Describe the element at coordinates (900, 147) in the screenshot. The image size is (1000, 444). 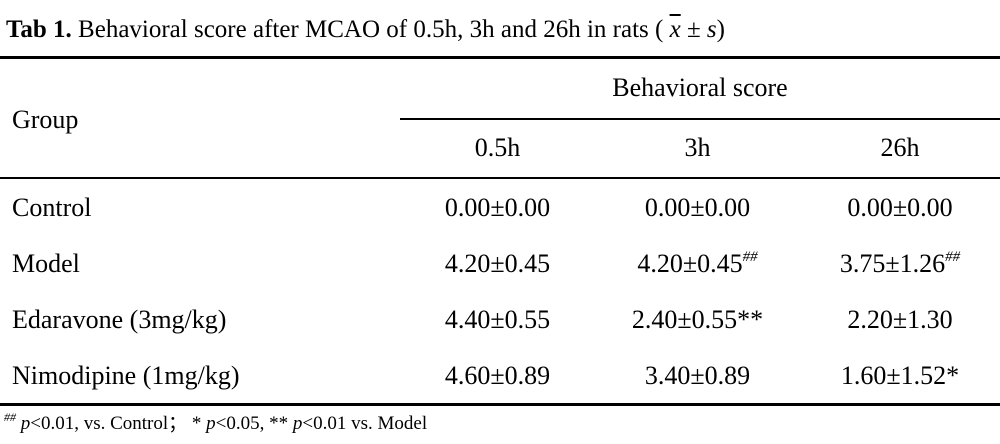
I see `column-header-26h: 26h` at that location.